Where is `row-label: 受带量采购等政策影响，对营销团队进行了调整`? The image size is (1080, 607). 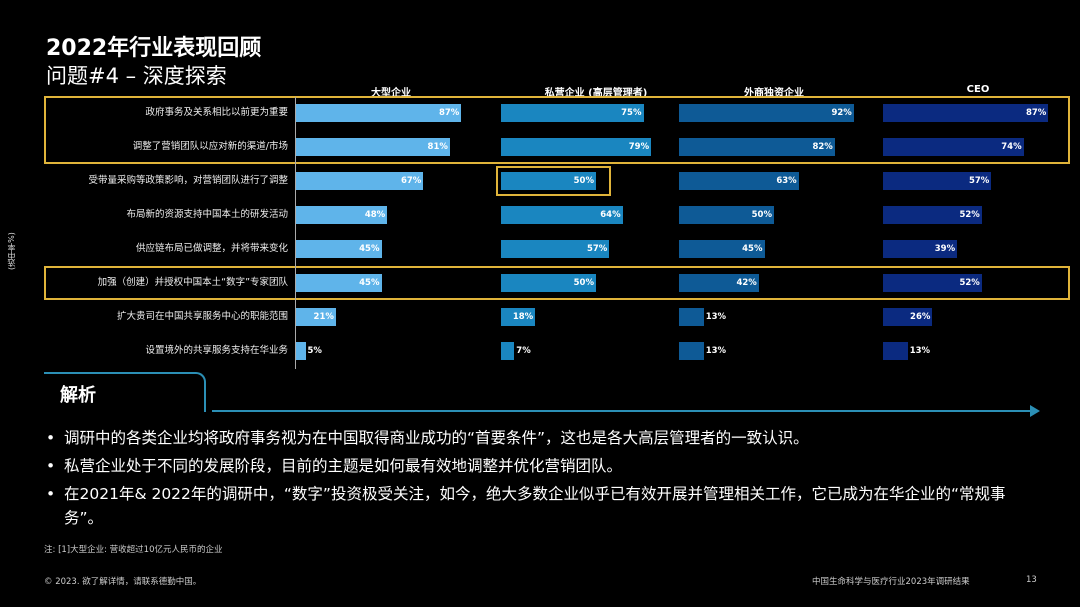 row-label: 受带量采购等政策影响，对营销团队进行了调整 is located at coordinates (188, 180).